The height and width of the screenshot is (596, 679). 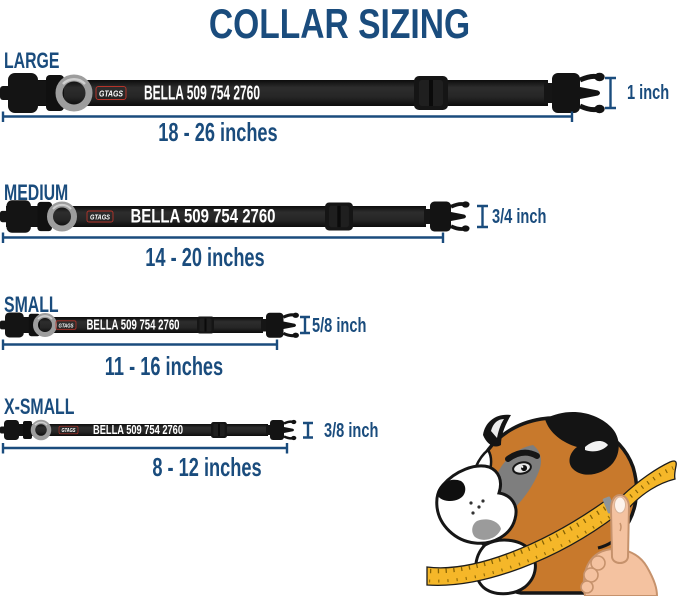 What do you see at coordinates (522, 455) in the screenshot?
I see `dog-brow` at bounding box center [522, 455].